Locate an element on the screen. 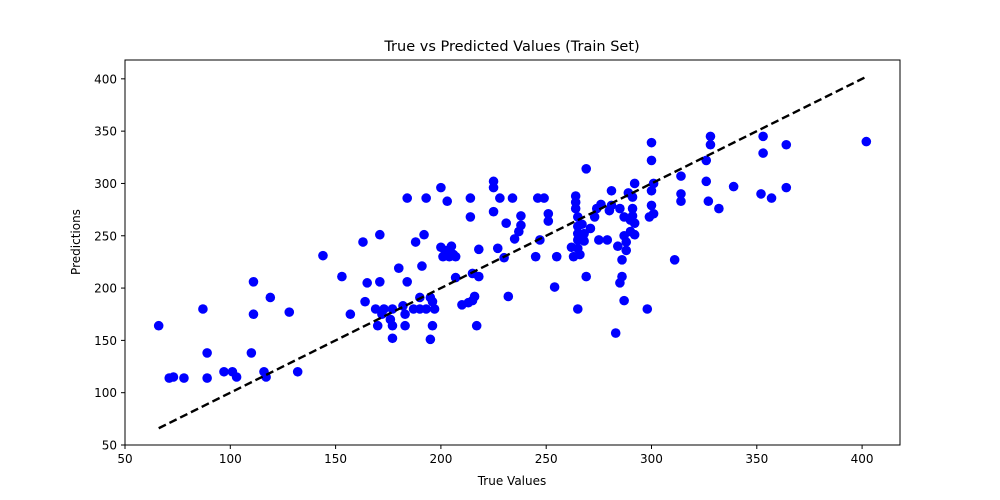 The height and width of the screenshot is (500, 1000). y-axis-label: Predictions is located at coordinates (76, 242).